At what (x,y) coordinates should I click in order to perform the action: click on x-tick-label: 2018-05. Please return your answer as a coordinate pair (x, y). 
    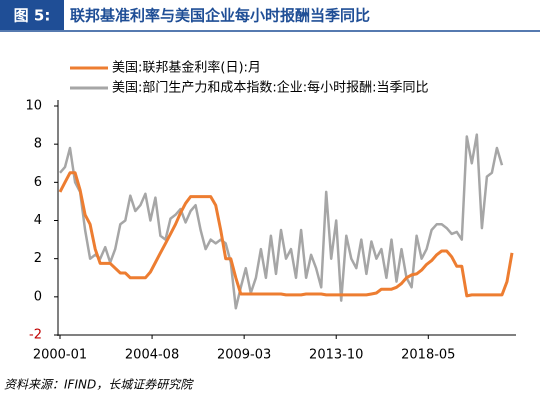
    Looking at the image, I should click on (428, 355).